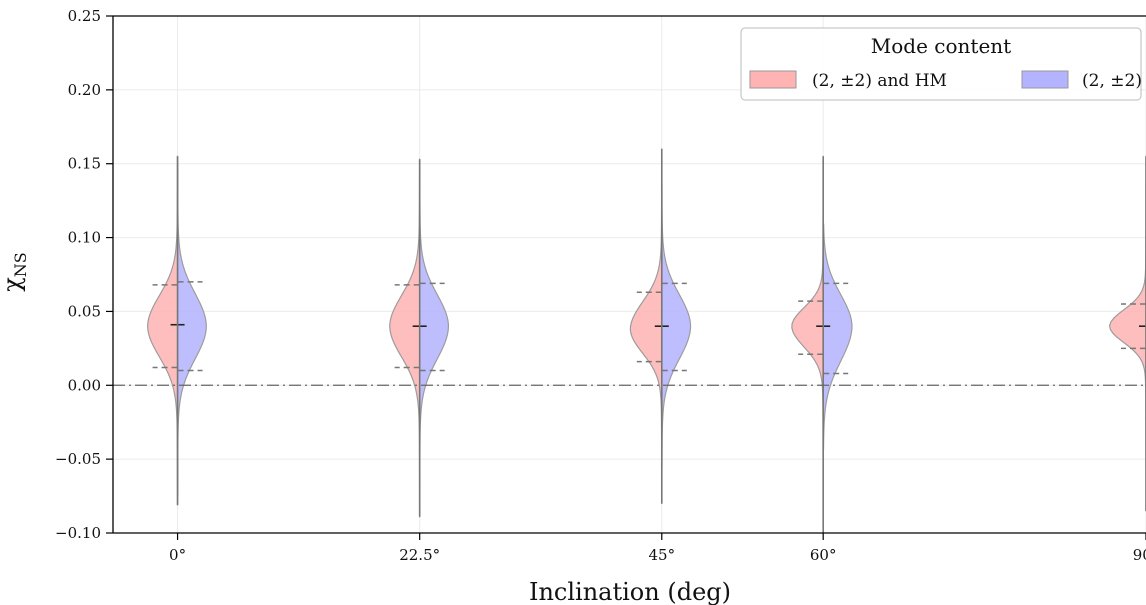  What do you see at coordinates (1139, 555) in the screenshot?
I see `x-tick-label: 90°` at bounding box center [1139, 555].